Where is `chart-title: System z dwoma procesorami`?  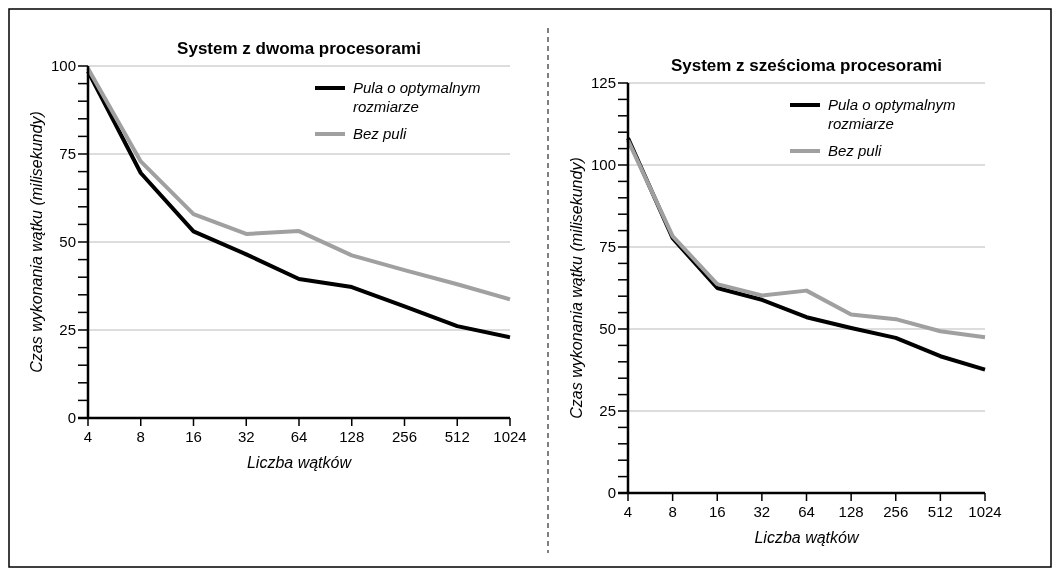 chart-title: System z dwoma procesorami is located at coordinates (299, 48).